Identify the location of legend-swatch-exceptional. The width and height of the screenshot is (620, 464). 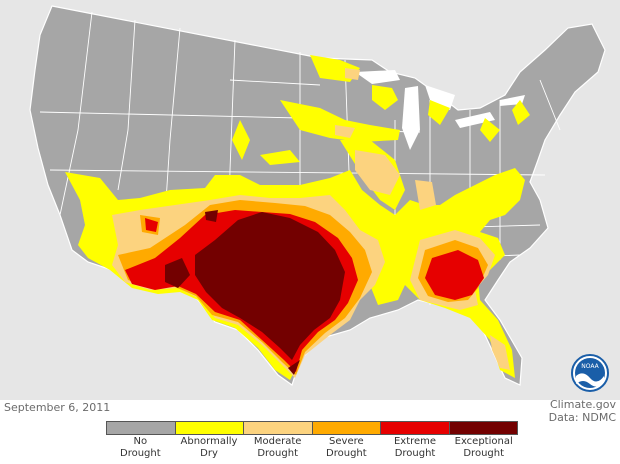
(483, 428).